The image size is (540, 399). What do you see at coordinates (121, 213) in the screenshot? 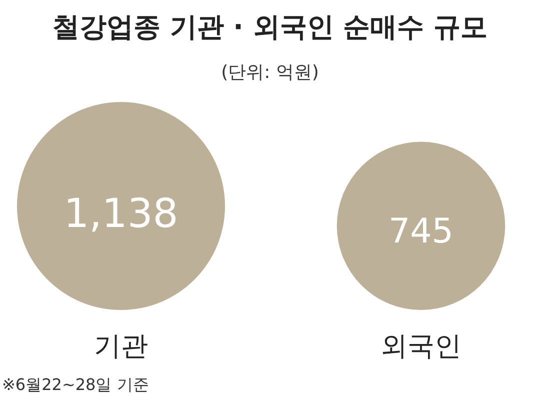
I see `value-label: 1,138` at bounding box center [121, 213].